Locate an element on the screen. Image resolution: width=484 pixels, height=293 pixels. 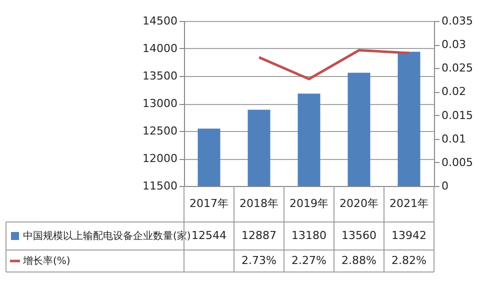
data-label: 2.88% is located at coordinates (359, 260).